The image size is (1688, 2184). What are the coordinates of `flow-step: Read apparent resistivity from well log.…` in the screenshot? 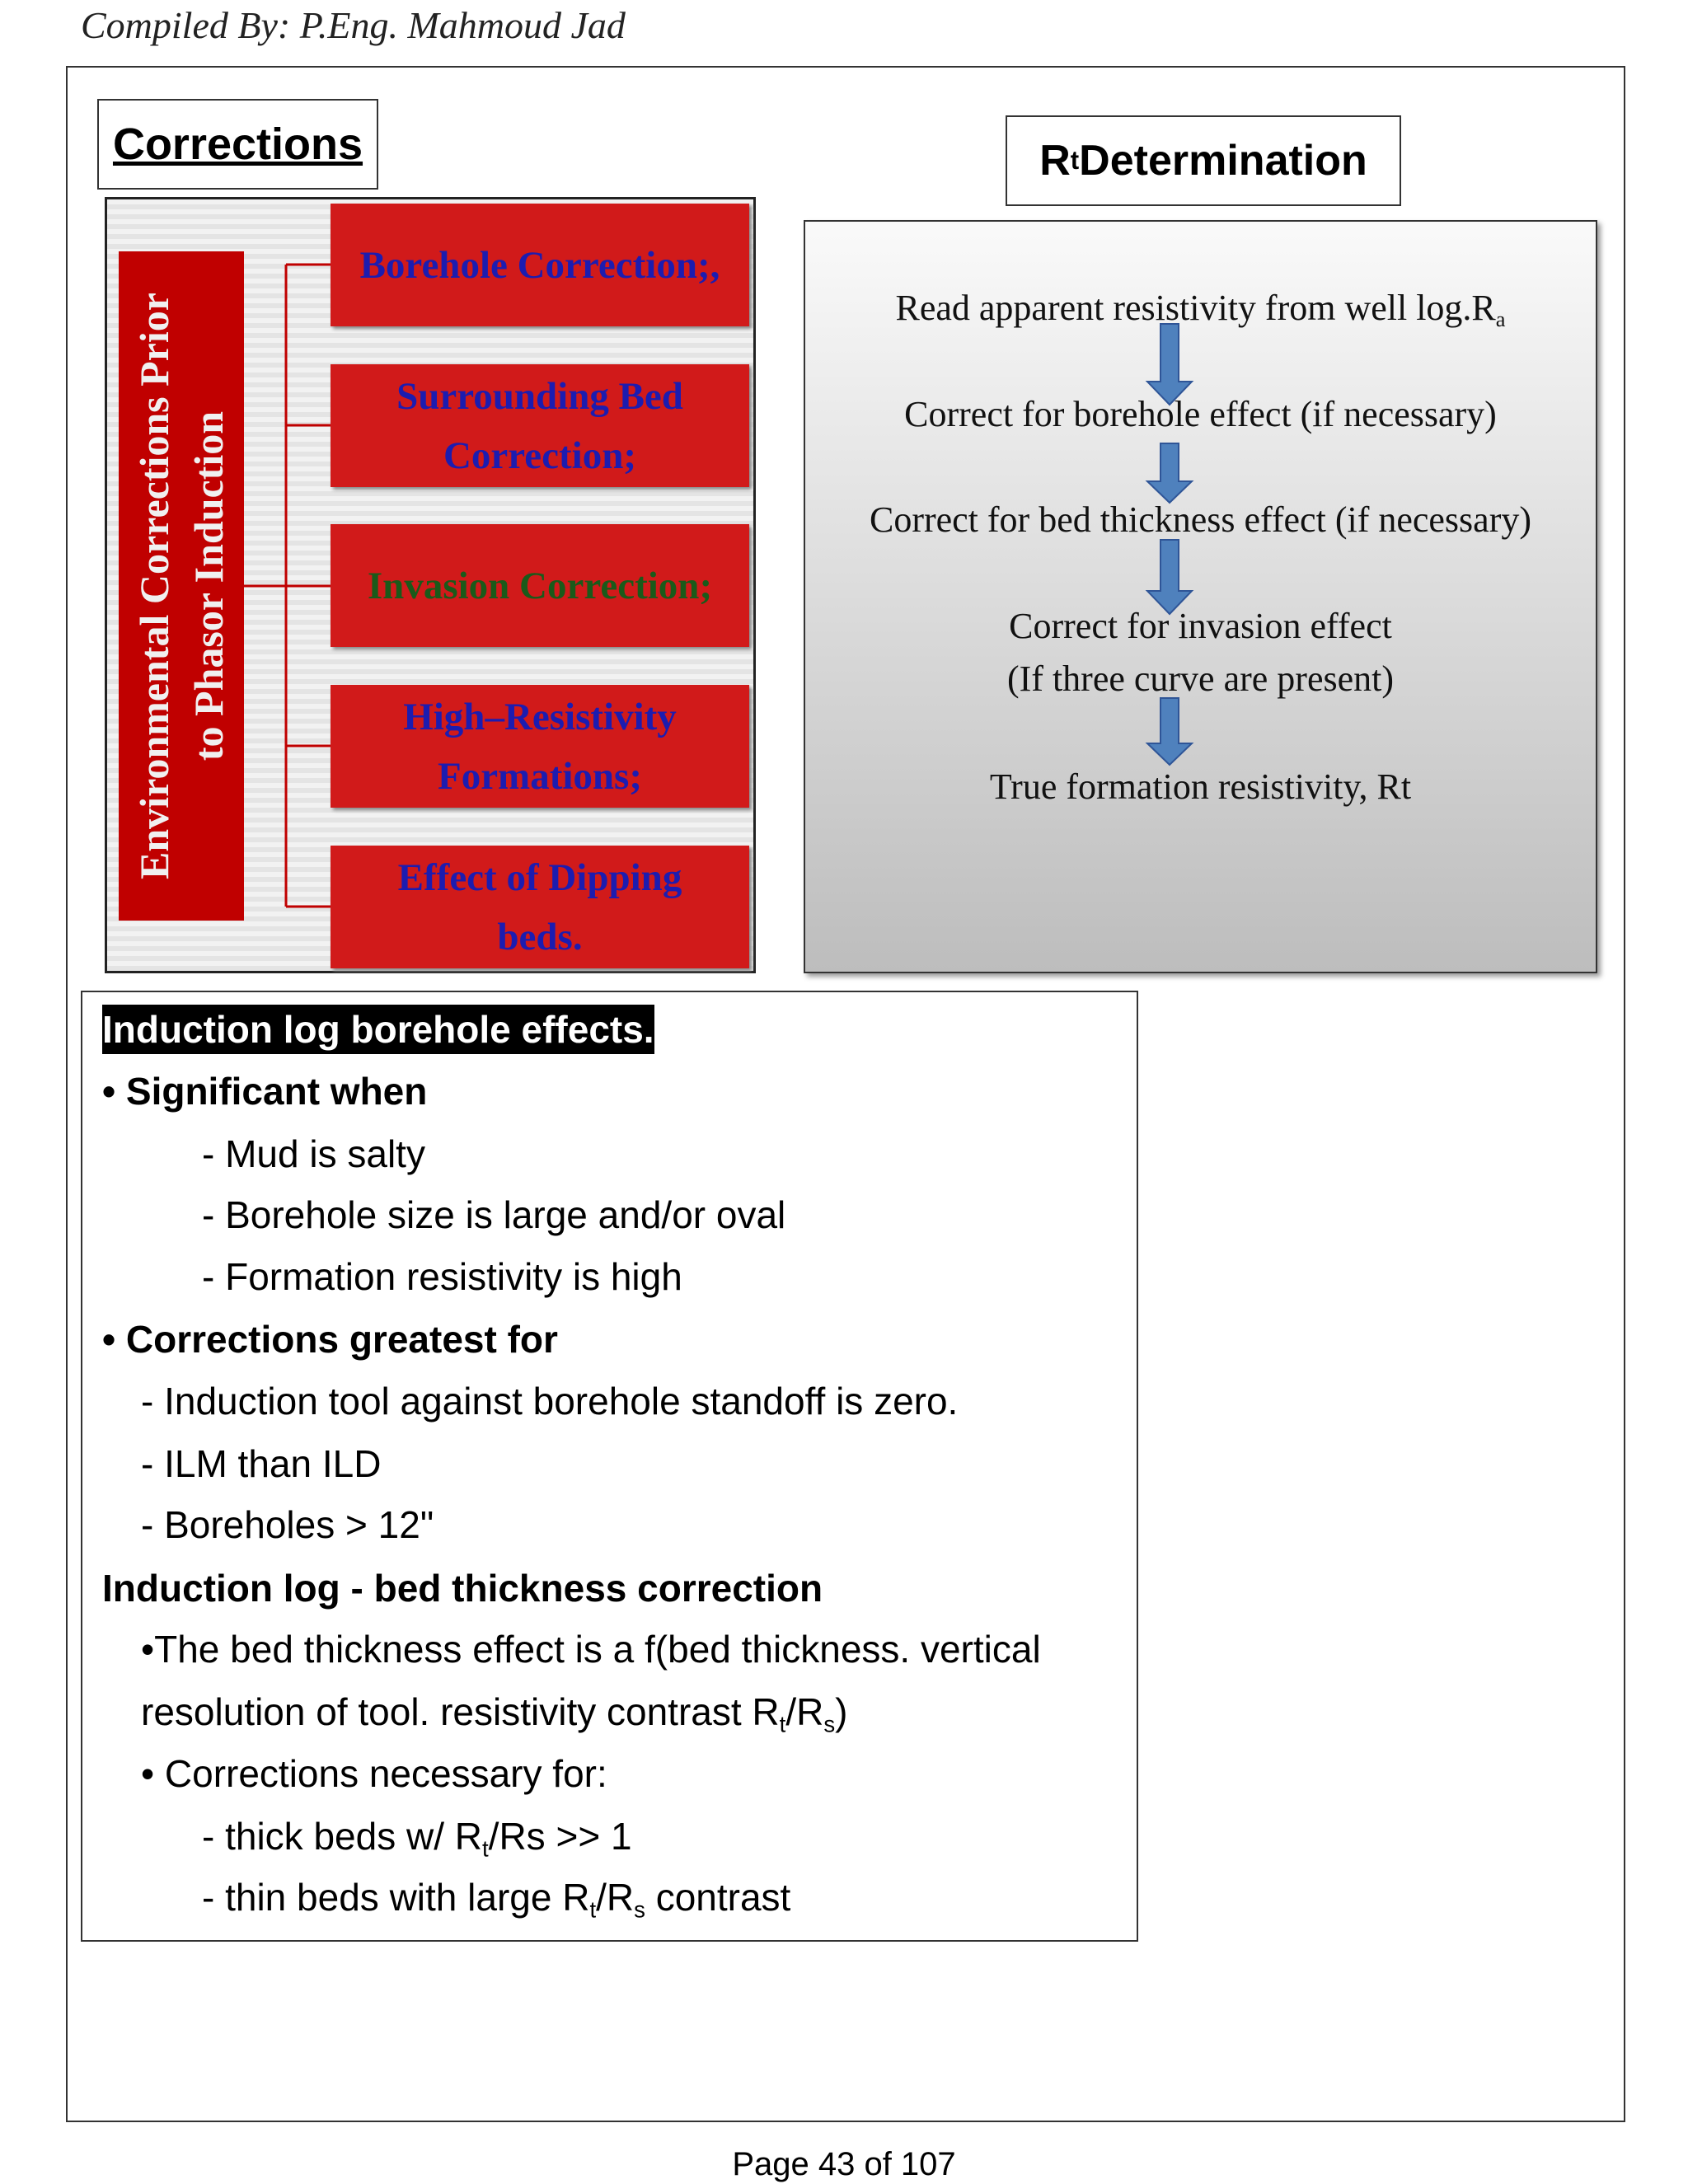 It's located at (1200, 313).